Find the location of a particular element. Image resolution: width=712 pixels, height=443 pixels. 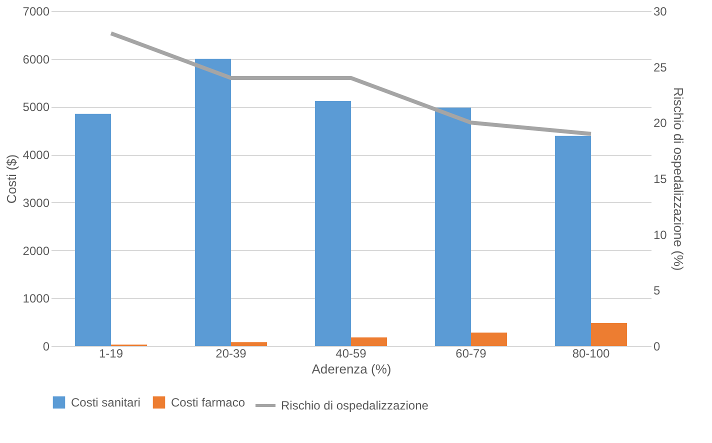

y-tick-label: 2000 is located at coordinates (36, 251).